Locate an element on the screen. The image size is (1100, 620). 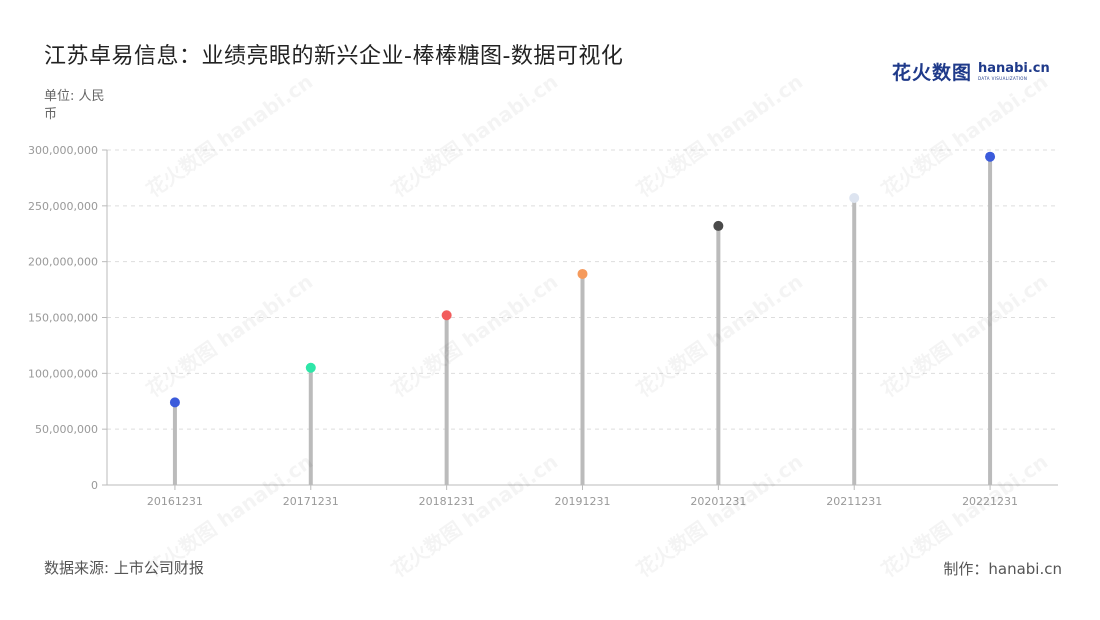
y-tick-label: 150,000,000 is located at coordinates (63, 318).